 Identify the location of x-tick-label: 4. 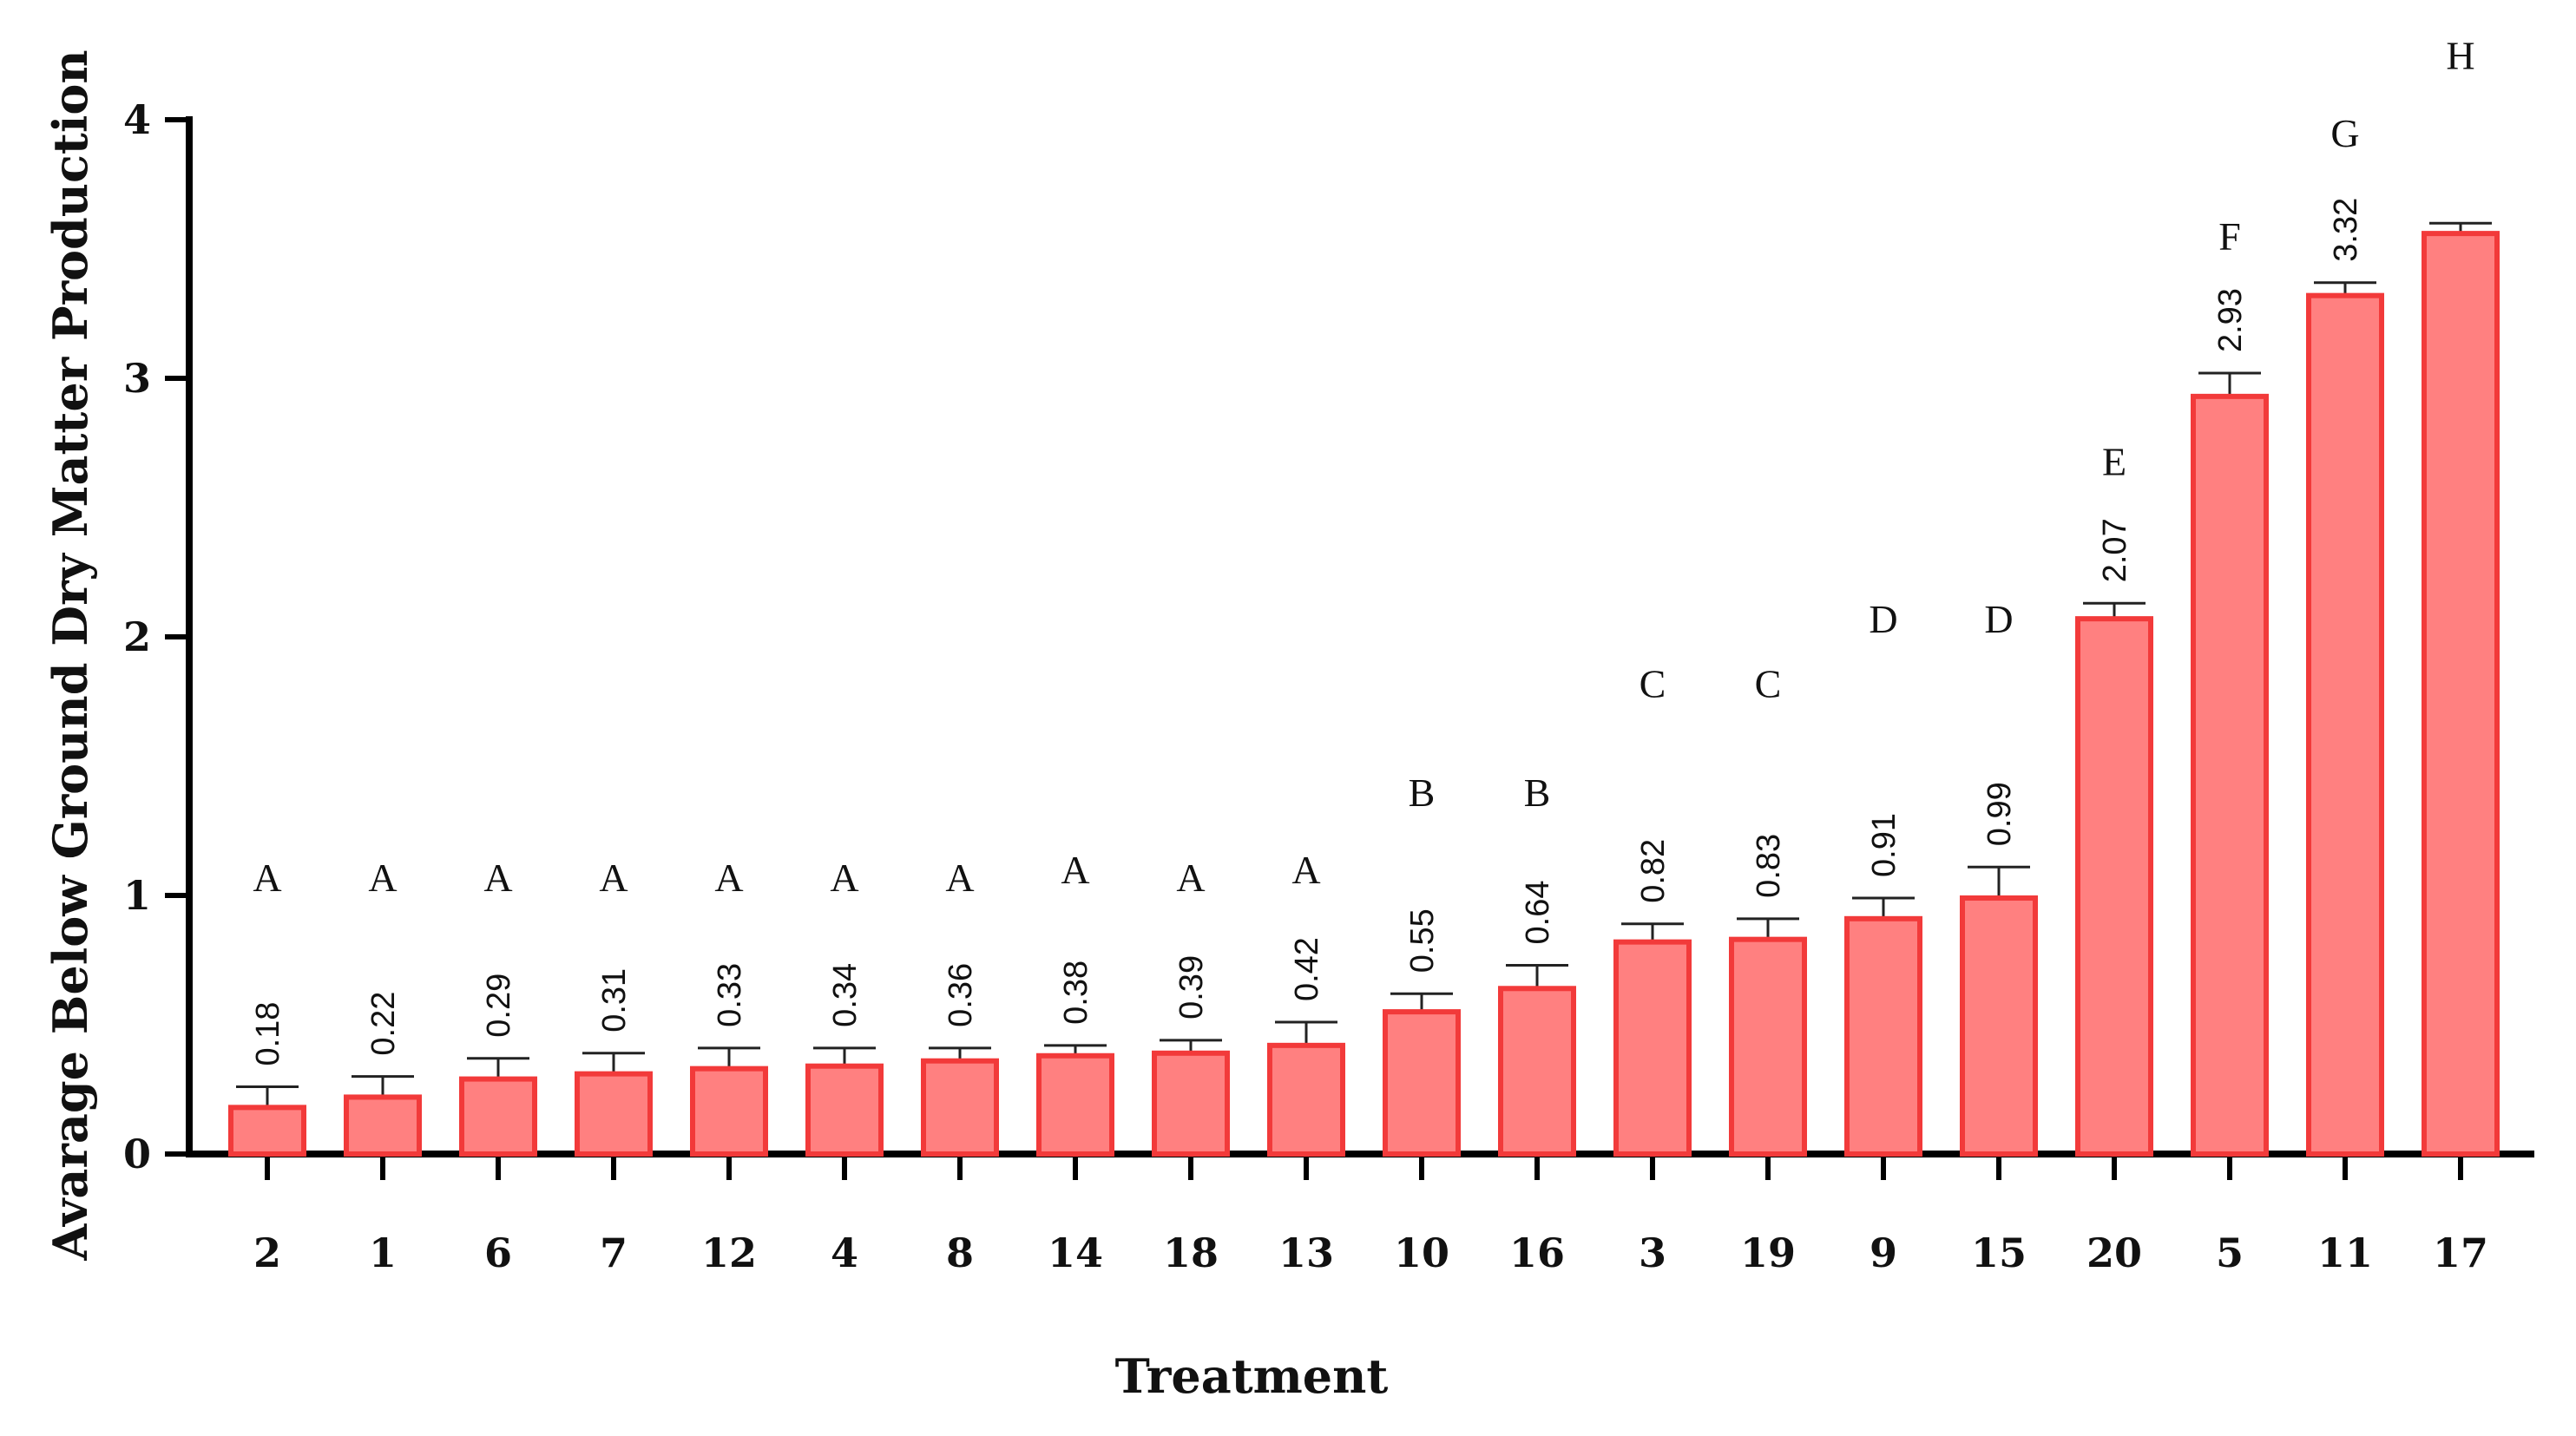
(844, 1252).